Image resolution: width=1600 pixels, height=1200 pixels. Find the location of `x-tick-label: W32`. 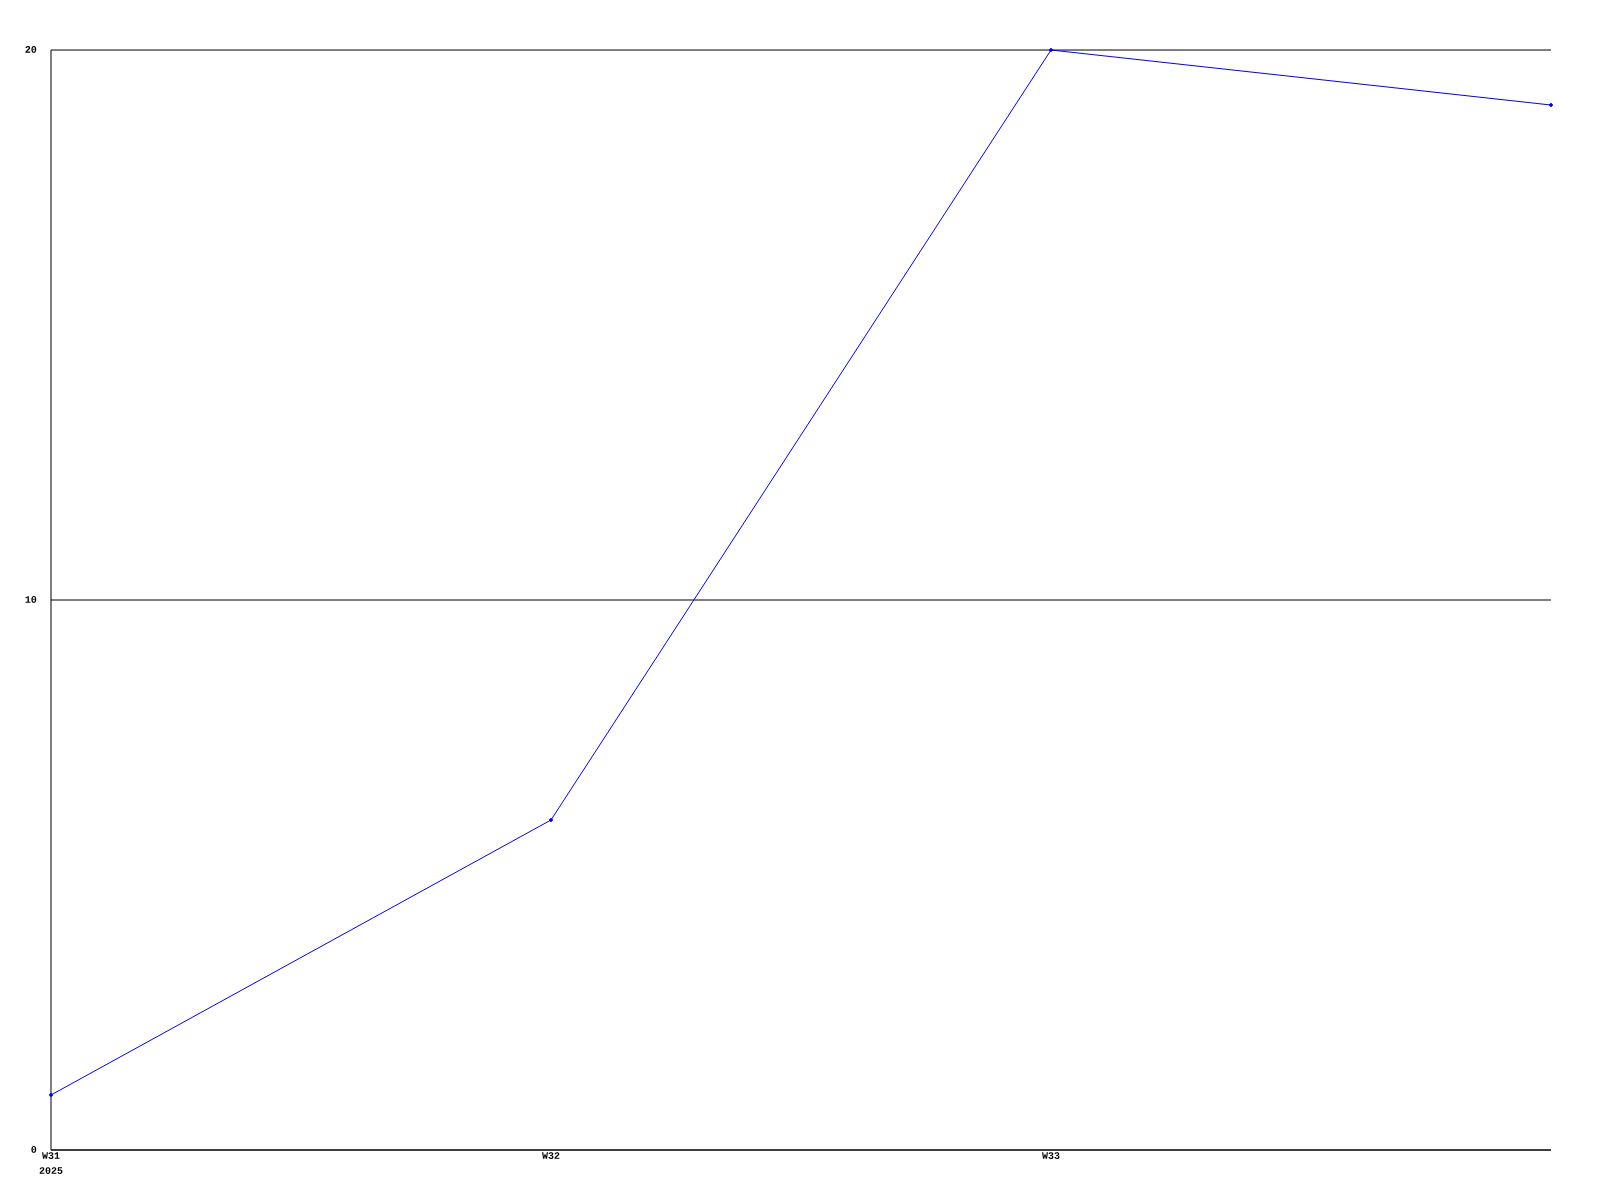

x-tick-label: W32 is located at coordinates (551, 1155).